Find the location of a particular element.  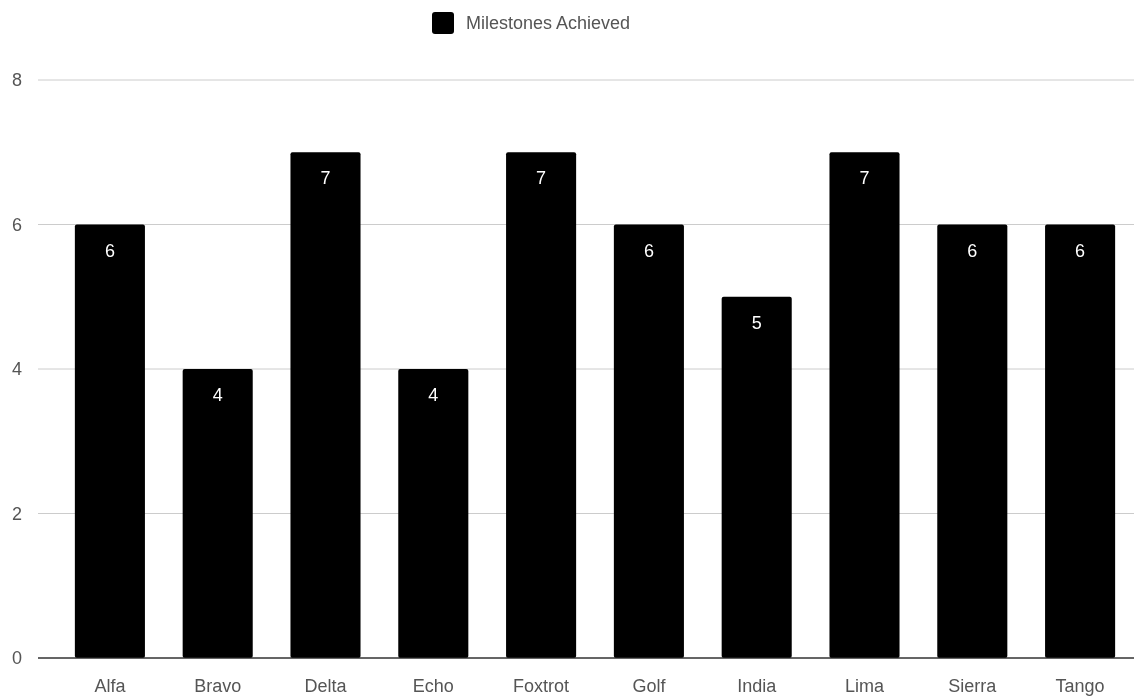

x-tick-label: Alfa is located at coordinates (110, 686).